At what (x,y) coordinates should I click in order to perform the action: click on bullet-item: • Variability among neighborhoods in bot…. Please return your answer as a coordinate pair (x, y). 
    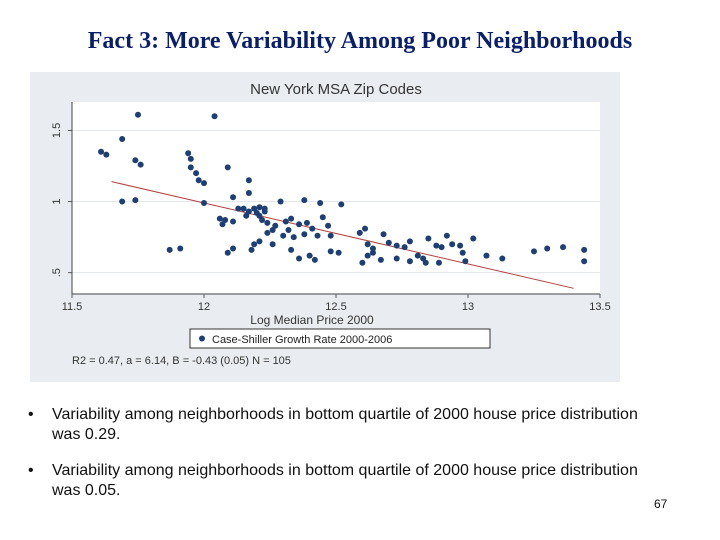
    Looking at the image, I should click on (338, 425).